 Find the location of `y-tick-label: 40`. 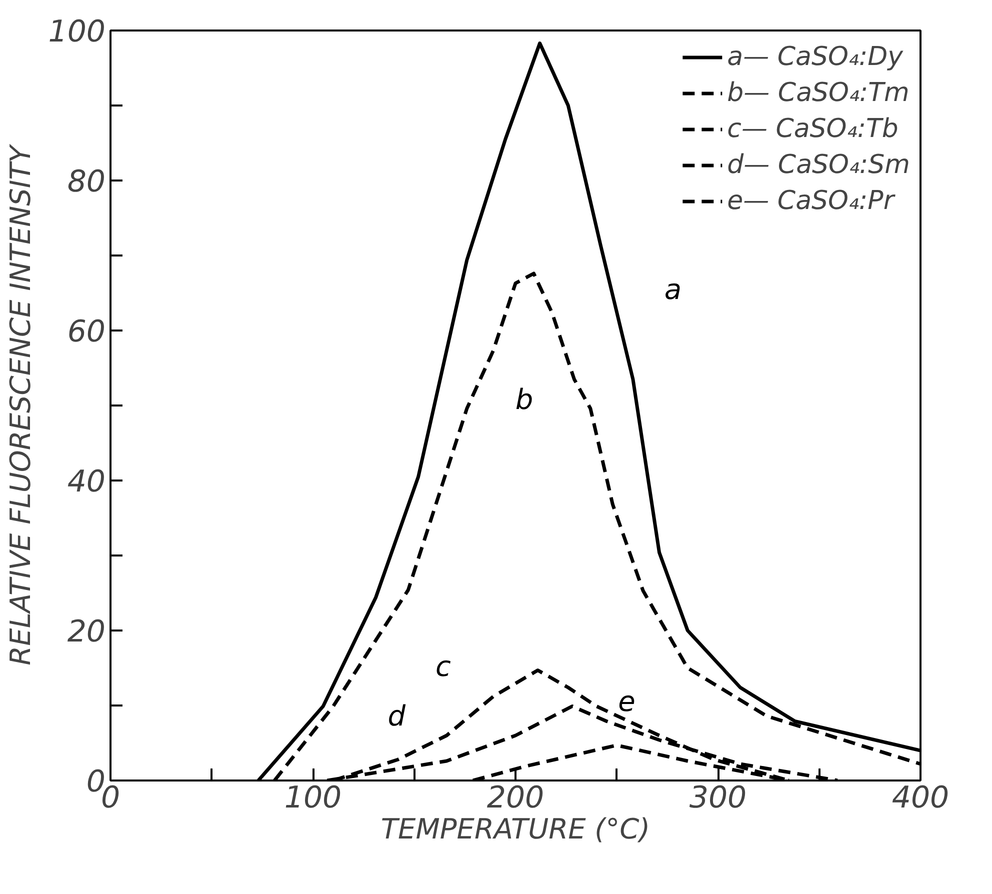

y-tick-label: 40 is located at coordinates (86, 482).